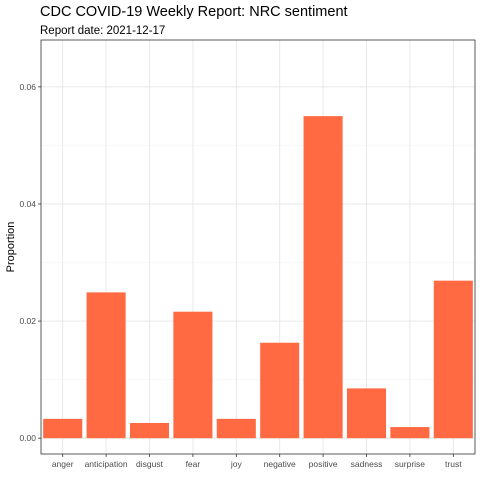 This screenshot has width=480, height=480. What do you see at coordinates (453, 464) in the screenshot?
I see `x-tick-label-trust: trust` at bounding box center [453, 464].